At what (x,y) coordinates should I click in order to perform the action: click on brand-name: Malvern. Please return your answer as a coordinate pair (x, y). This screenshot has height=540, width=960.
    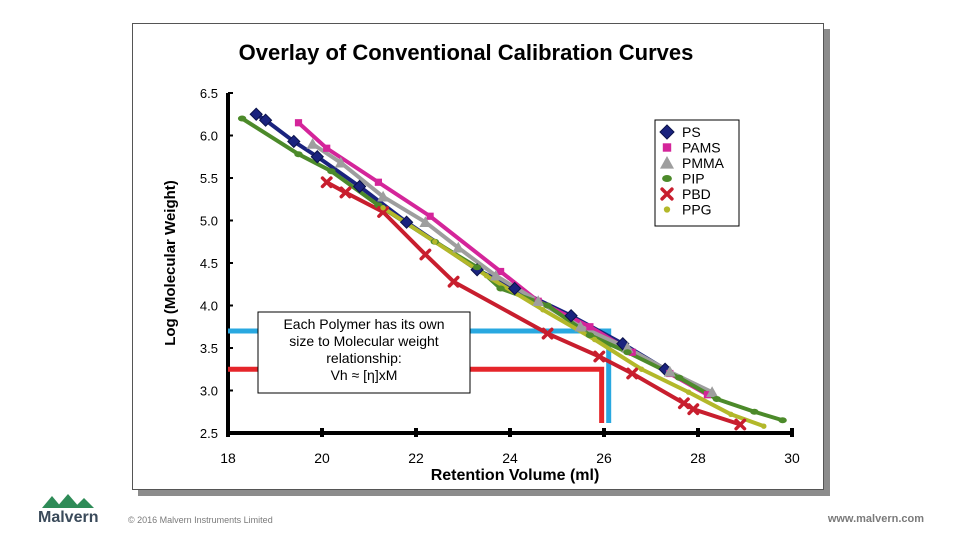
    Looking at the image, I should click on (68, 517).